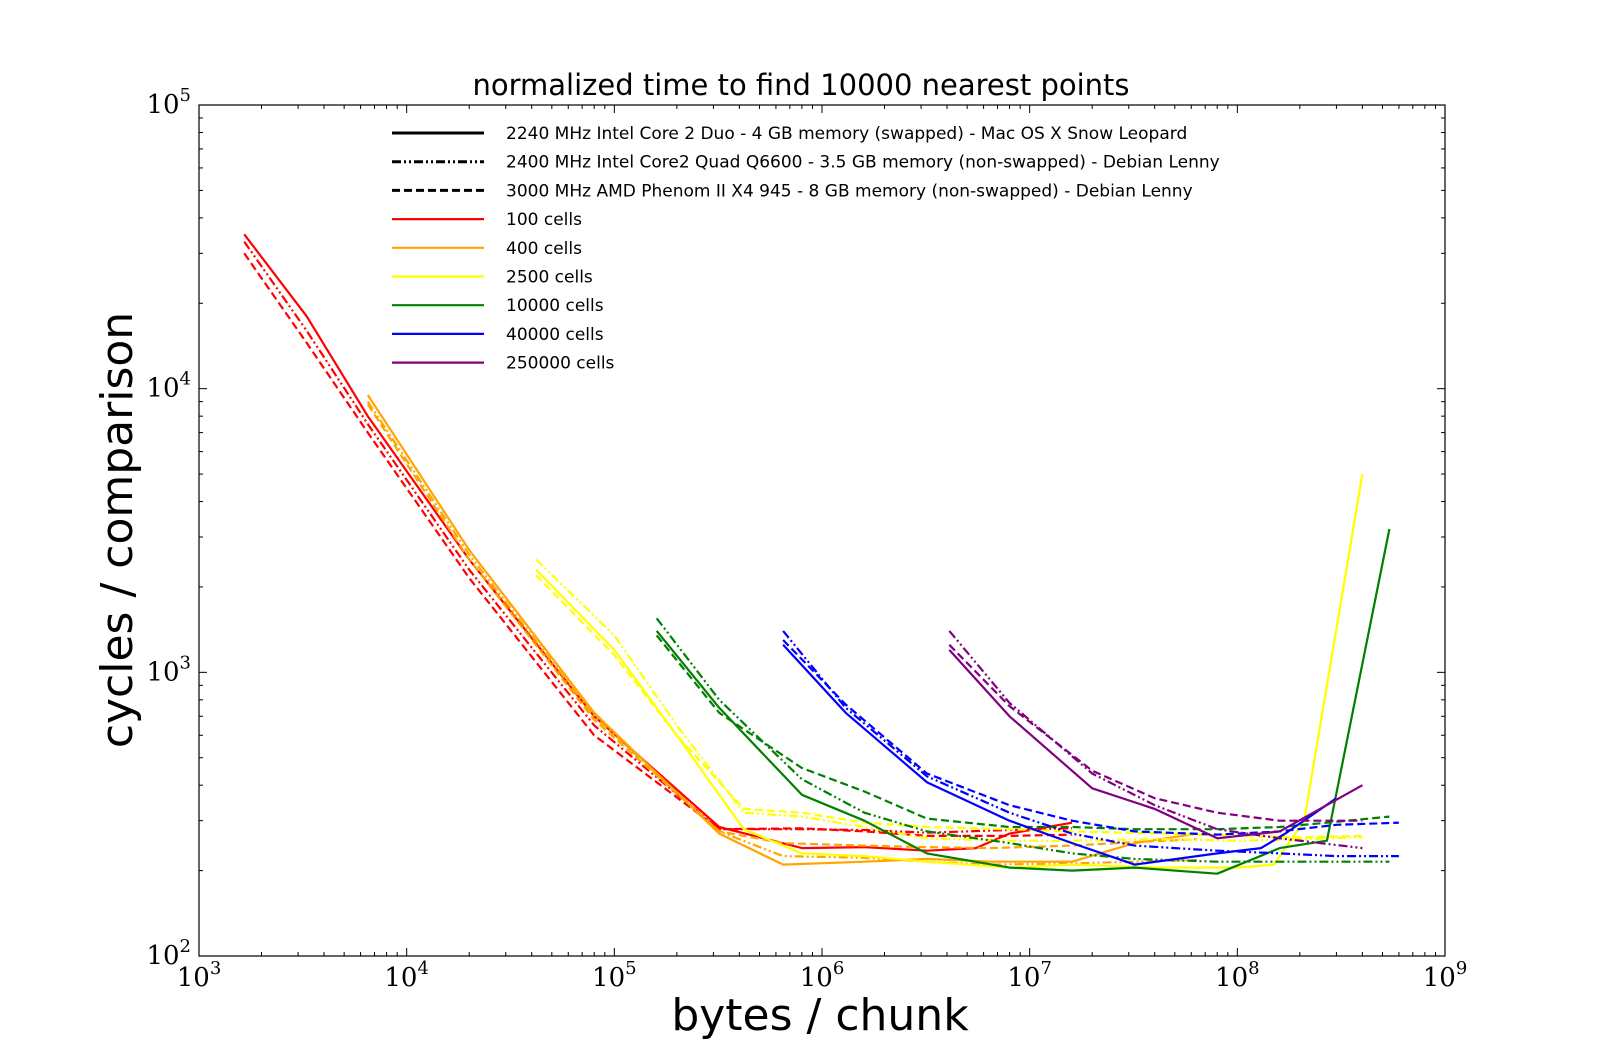 This screenshot has height=1058, width=1598. Describe the element at coordinates (544, 220) in the screenshot. I see `legend-label: 100 cells` at that location.